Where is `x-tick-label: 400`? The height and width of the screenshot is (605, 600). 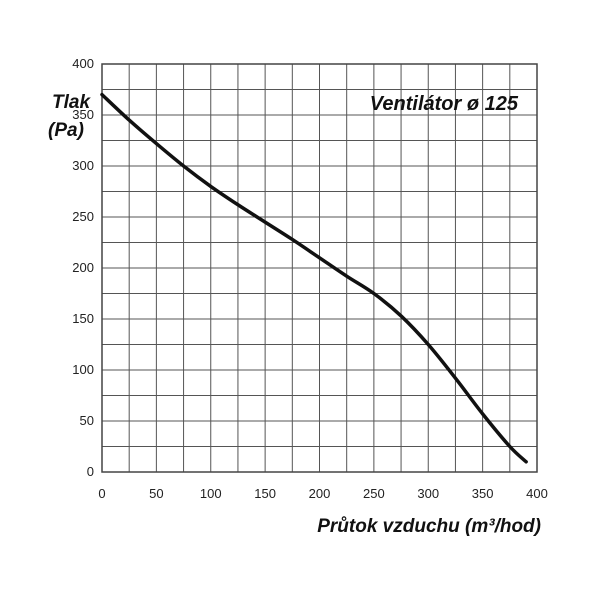
x-tick-label: 400 is located at coordinates (537, 493).